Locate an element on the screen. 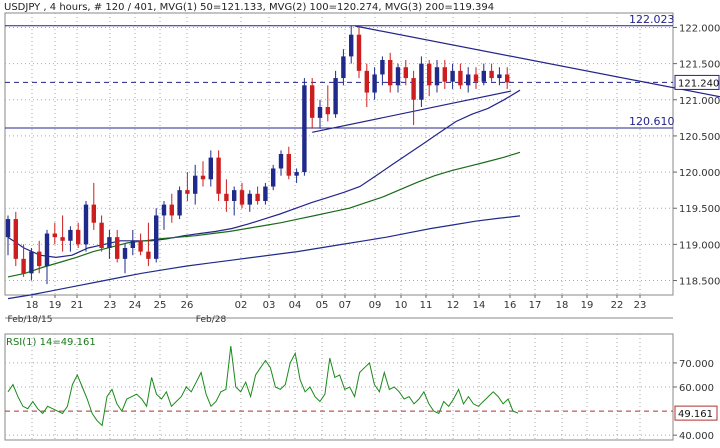 The image size is (720, 448). x-tick-label: 03 is located at coordinates (269, 305).